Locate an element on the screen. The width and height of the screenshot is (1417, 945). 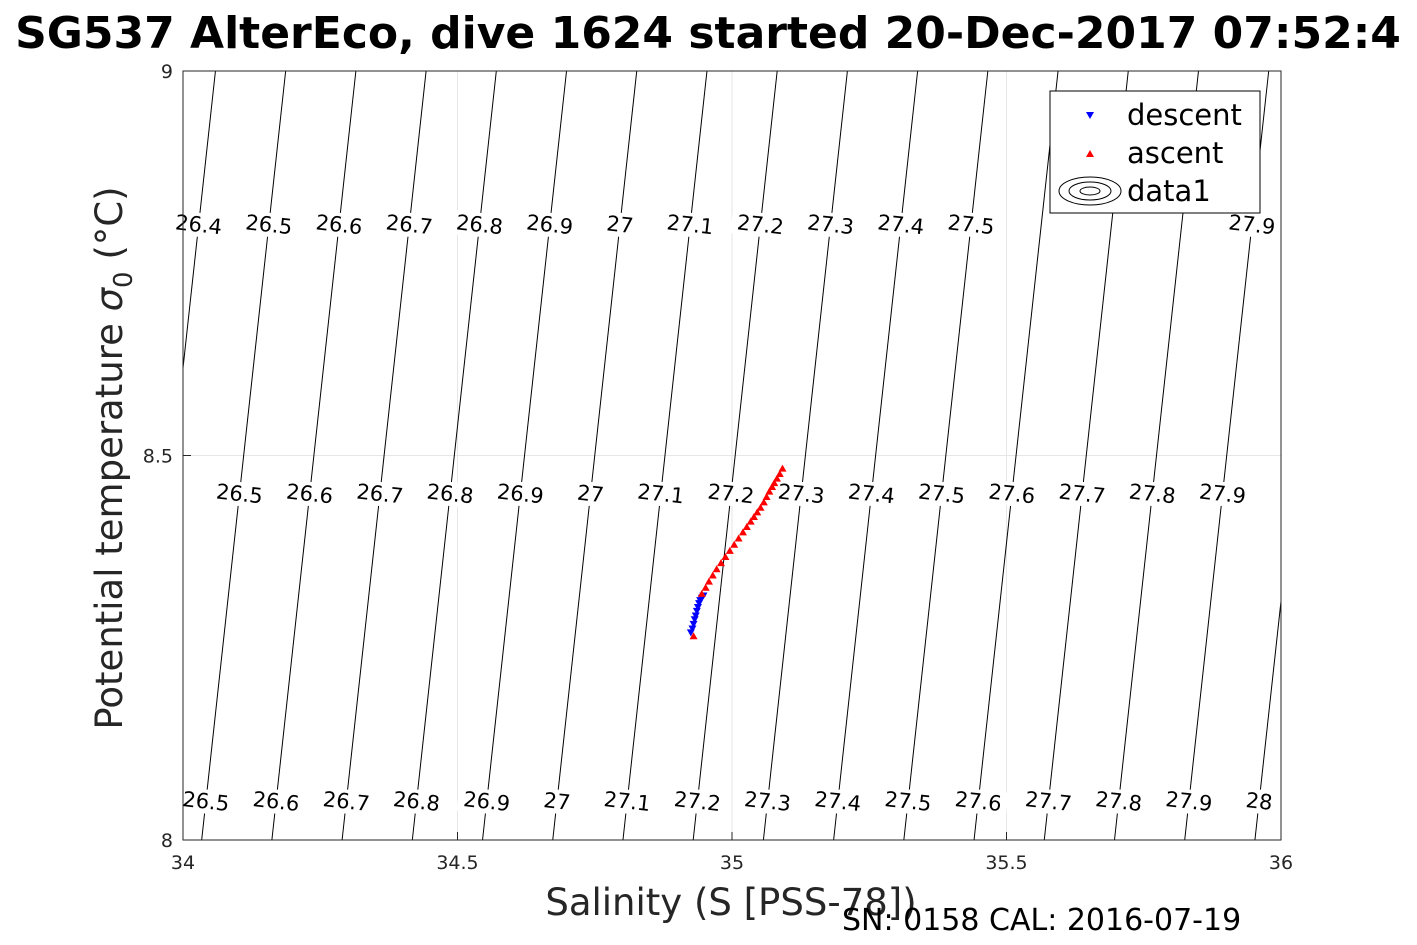
contour-label-middle-group: 27.3 is located at coordinates (801, 494).